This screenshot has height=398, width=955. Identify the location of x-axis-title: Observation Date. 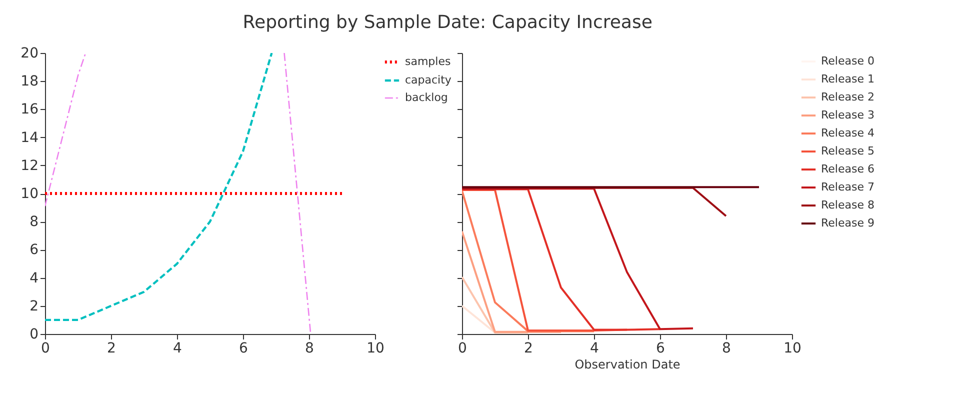
(627, 365).